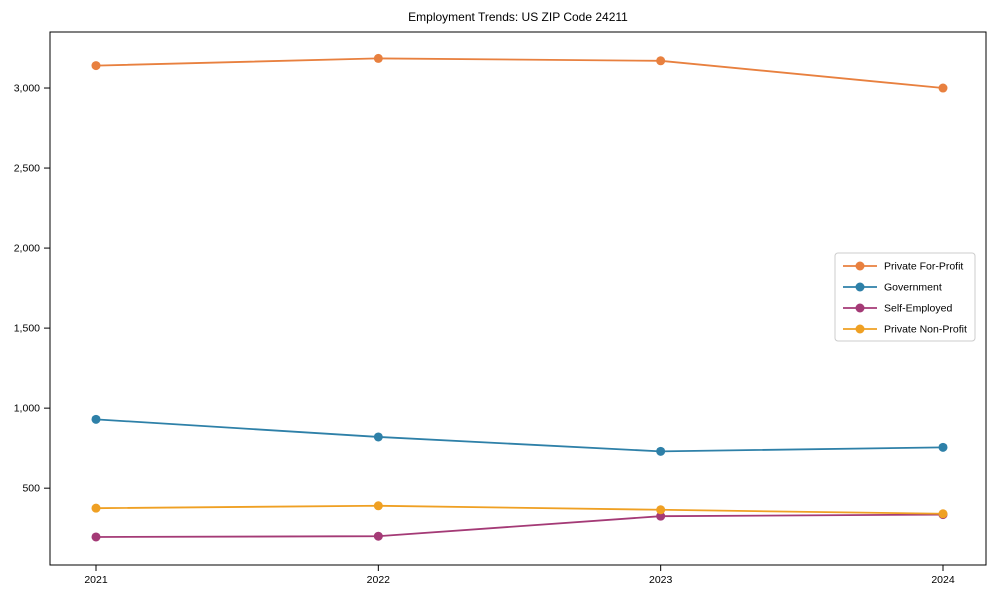 Image resolution: width=1000 pixels, height=600 pixels. What do you see at coordinates (31, 489) in the screenshot?
I see `y-tick-label: 500` at bounding box center [31, 489].